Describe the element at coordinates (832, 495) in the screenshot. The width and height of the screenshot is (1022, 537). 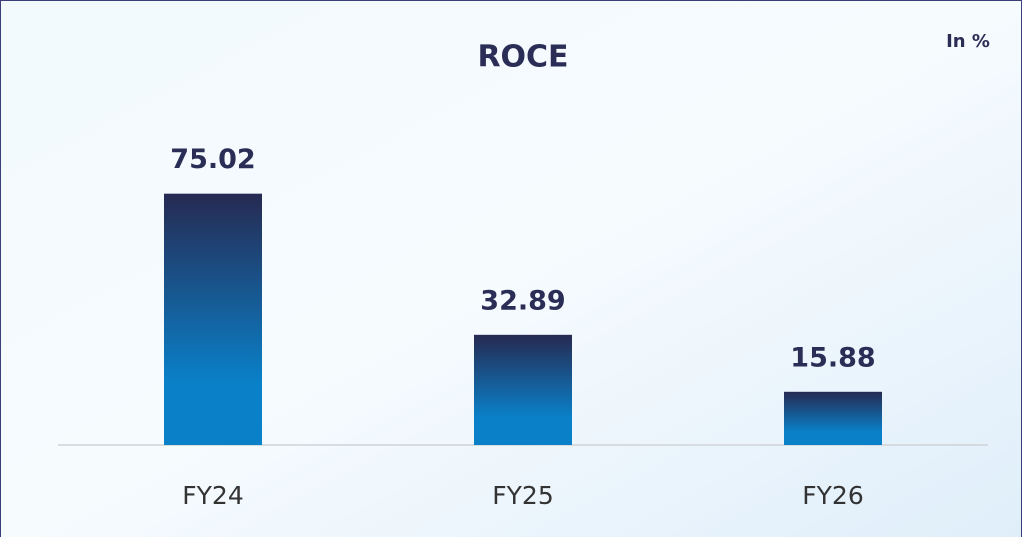
I see `x-tick-label: FY26` at that location.